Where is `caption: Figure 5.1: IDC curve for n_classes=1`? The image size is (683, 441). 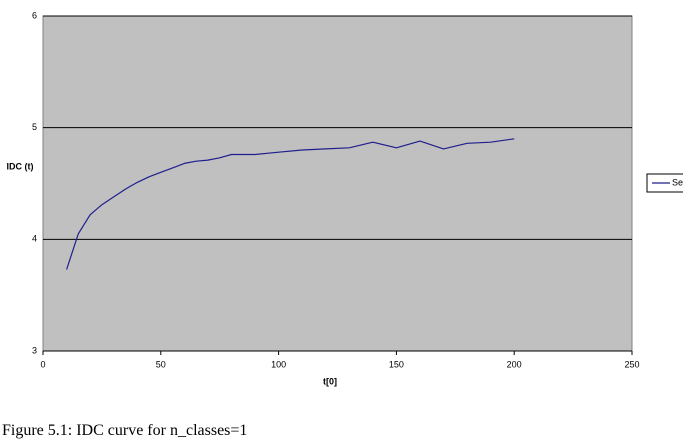
caption: Figure 5.1: IDC curve for n_classes=1 is located at coordinates (125, 430).